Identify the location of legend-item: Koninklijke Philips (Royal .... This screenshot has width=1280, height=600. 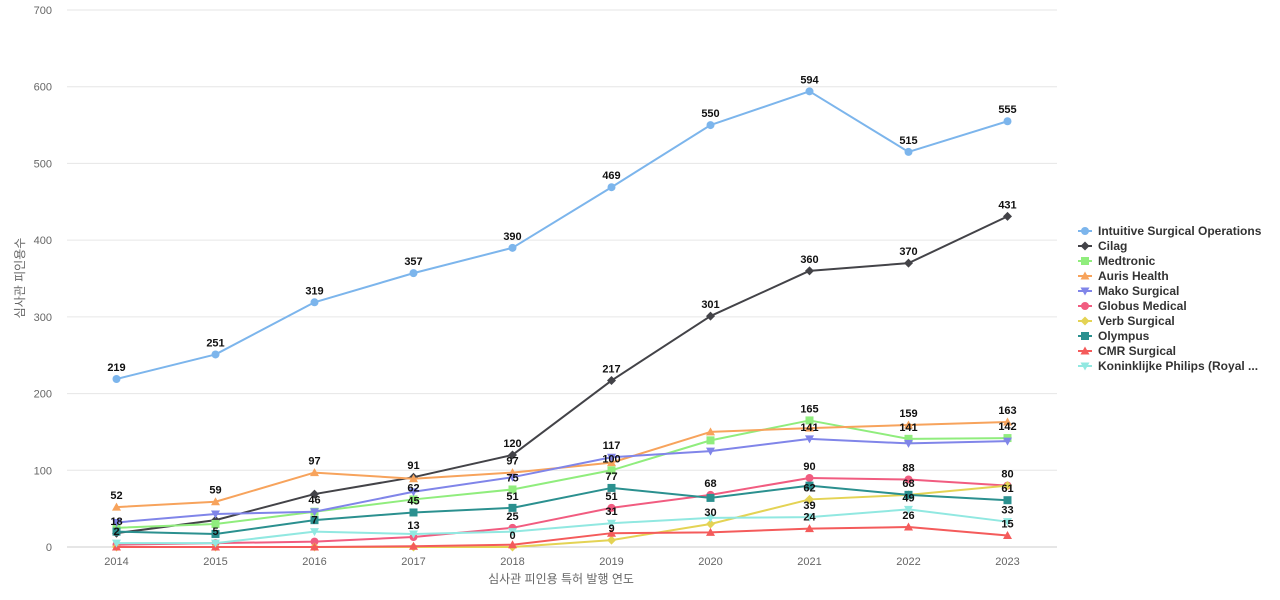
(1168, 366).